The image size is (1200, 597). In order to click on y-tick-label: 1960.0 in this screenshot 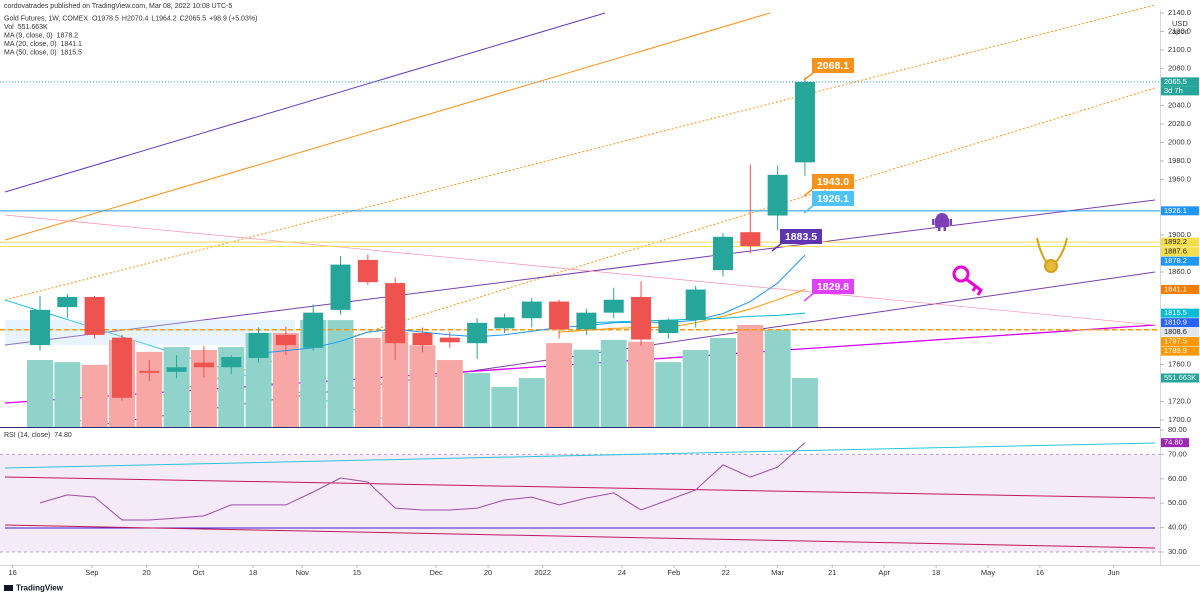, I will do `click(1179, 178)`.